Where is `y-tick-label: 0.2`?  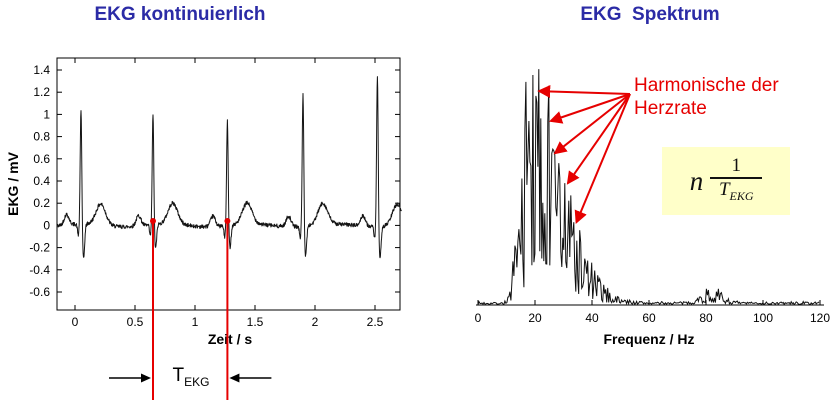
y-tick-label: 0.2 is located at coordinates (41, 203).